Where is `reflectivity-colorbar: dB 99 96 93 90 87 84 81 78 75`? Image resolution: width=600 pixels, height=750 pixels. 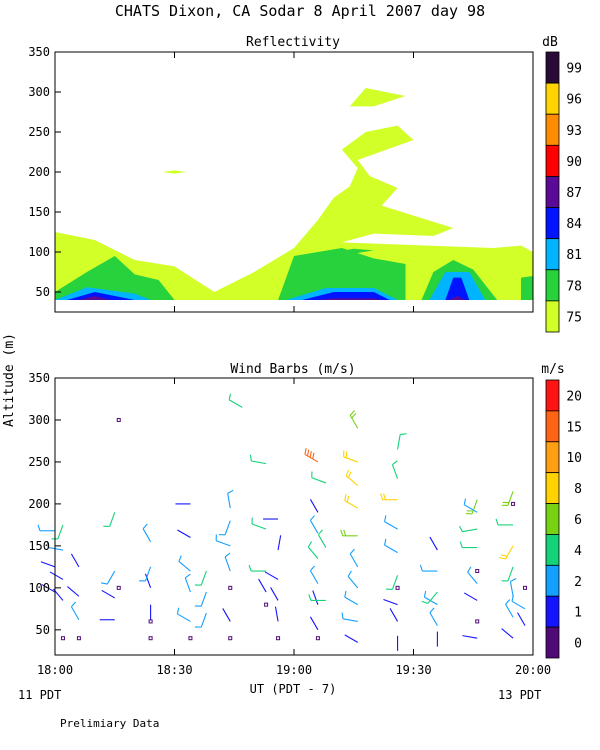 reflectivity-colorbar: dB 99 96 93 90 87 84 81 78 75 is located at coordinates (562, 184).